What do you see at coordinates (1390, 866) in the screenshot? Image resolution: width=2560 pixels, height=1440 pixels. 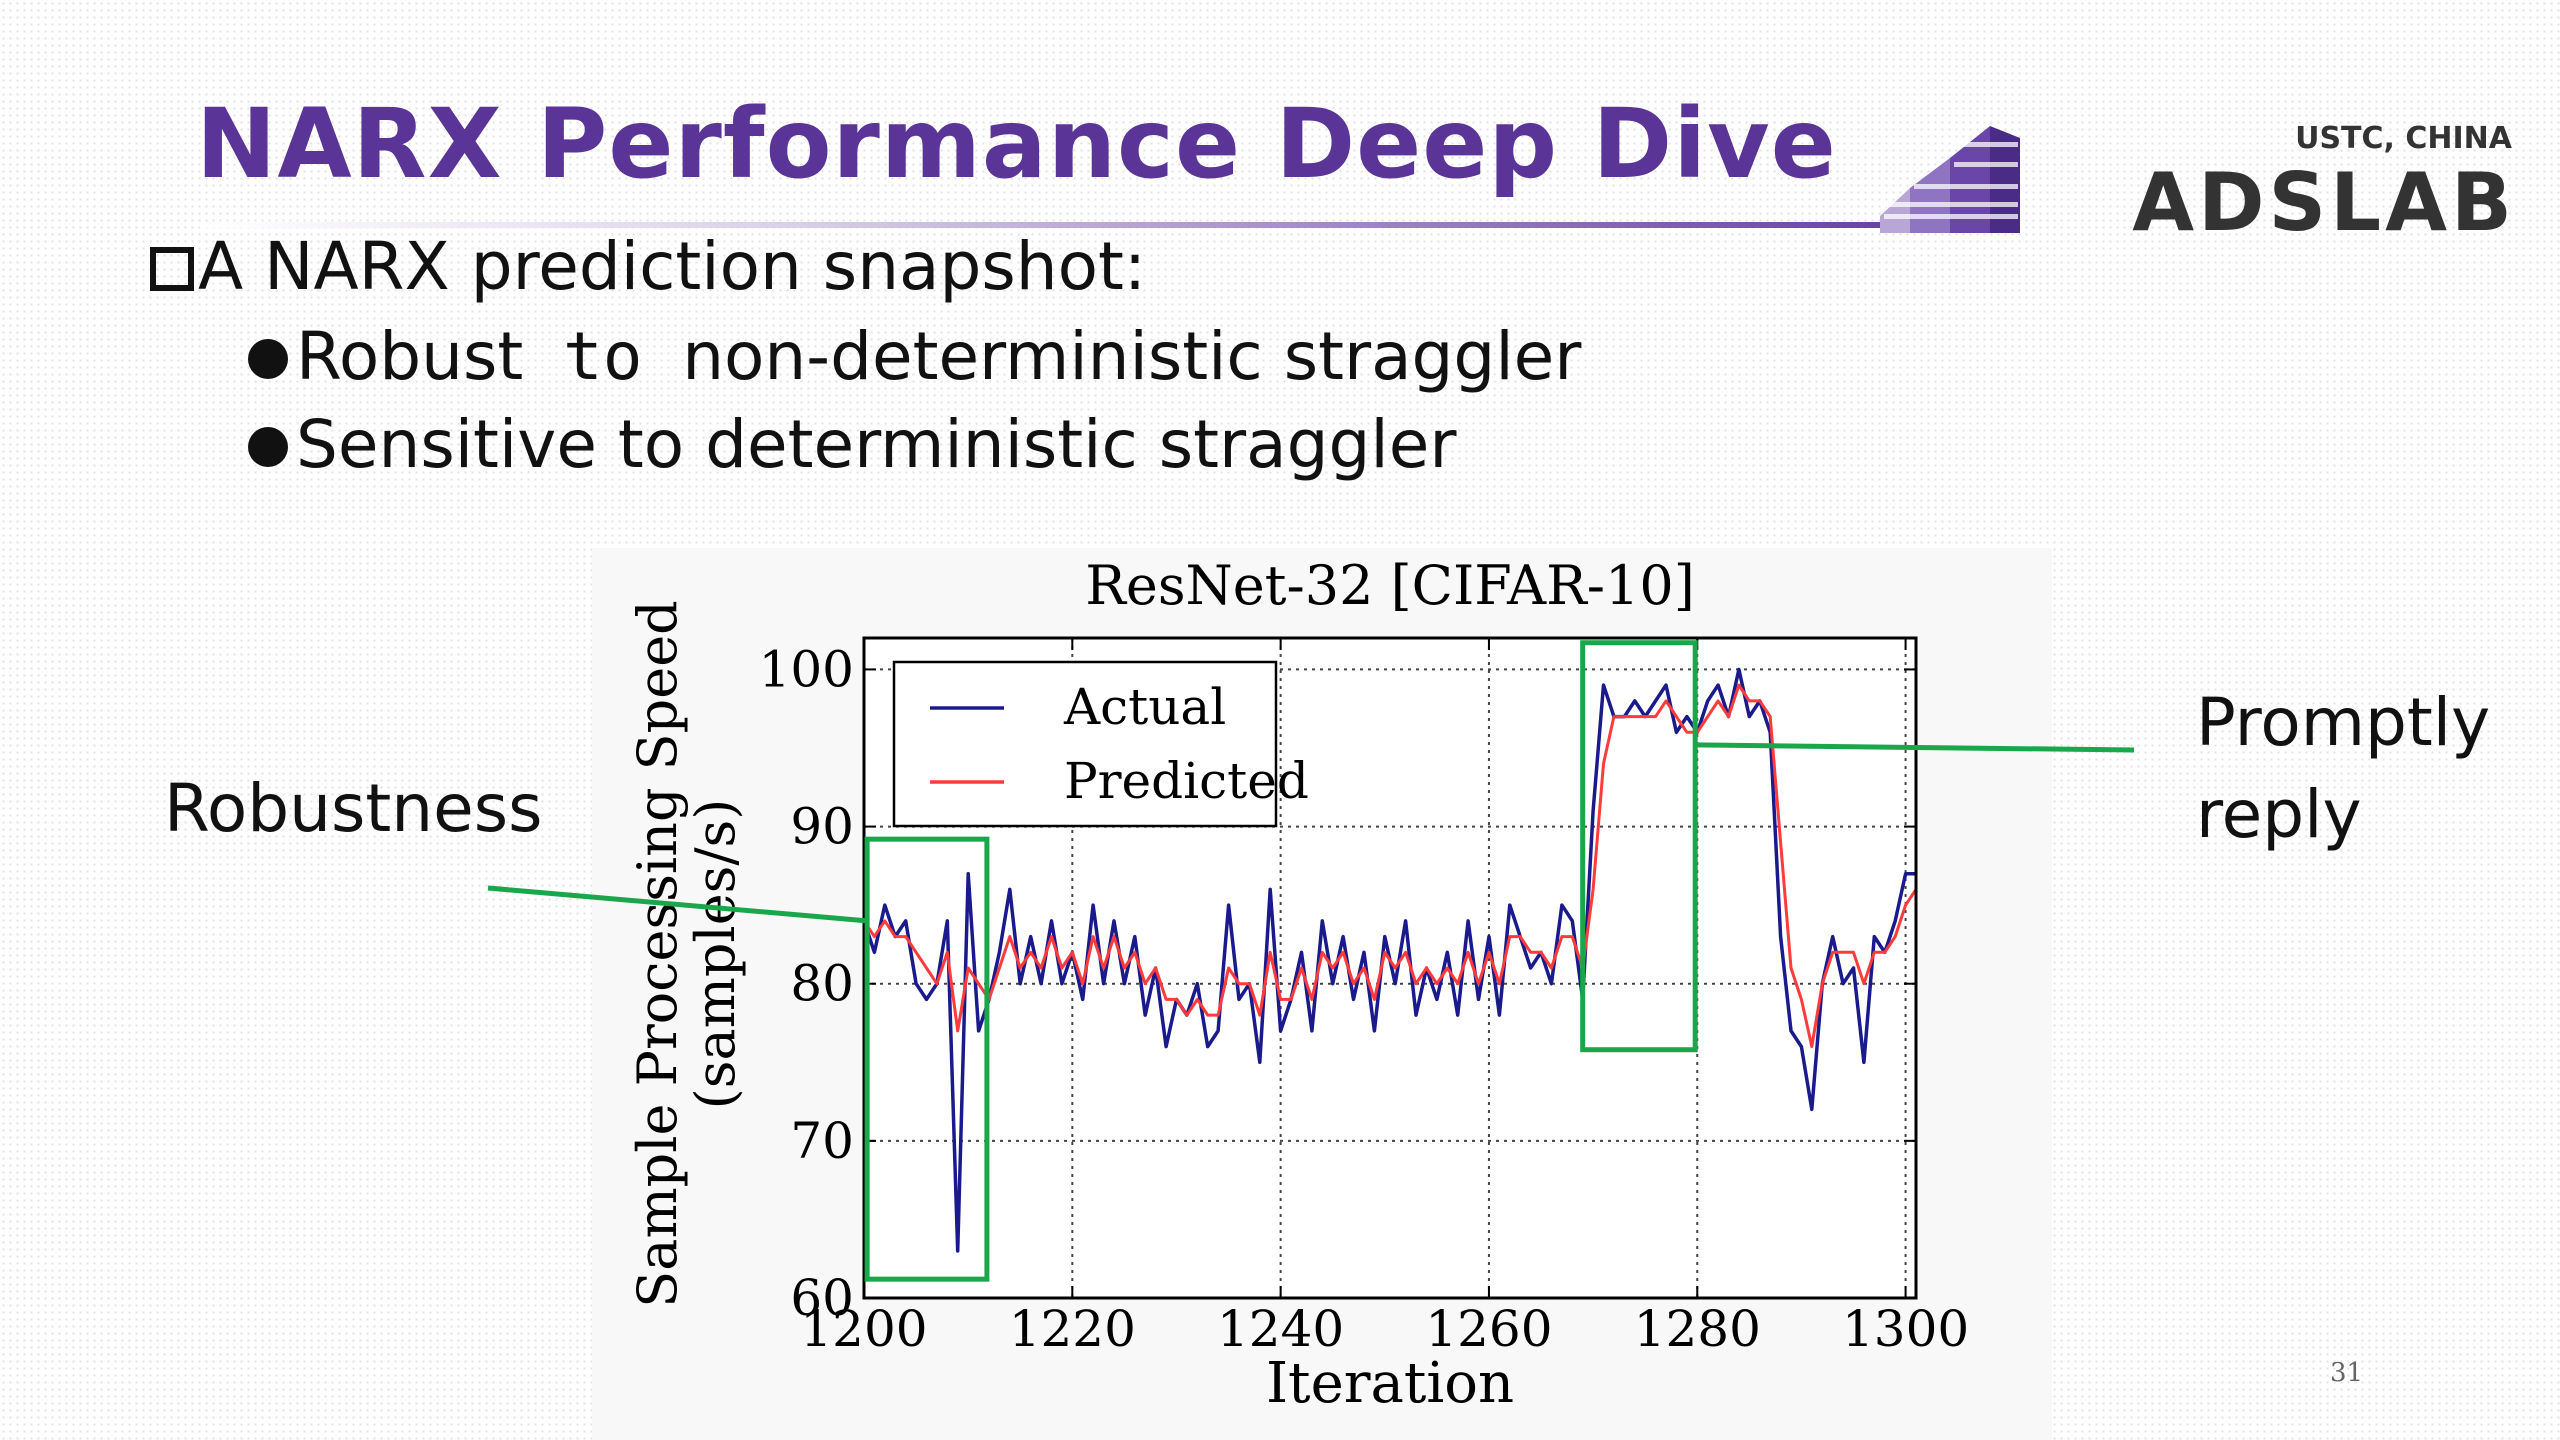 I see `series-line-predicted` at bounding box center [1390, 866].